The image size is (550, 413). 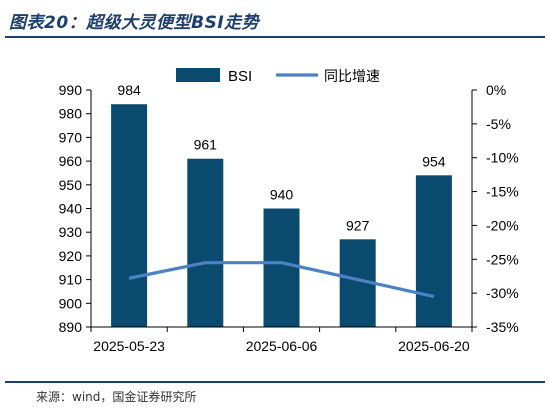 I want to click on line-series, so click(x=281, y=280).